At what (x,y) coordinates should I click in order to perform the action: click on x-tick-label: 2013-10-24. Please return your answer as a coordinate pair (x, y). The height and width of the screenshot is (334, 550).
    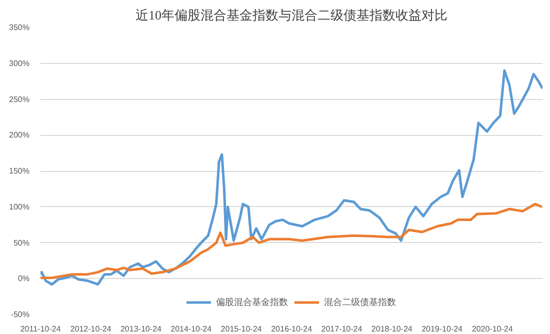
    Looking at the image, I should click on (141, 329).